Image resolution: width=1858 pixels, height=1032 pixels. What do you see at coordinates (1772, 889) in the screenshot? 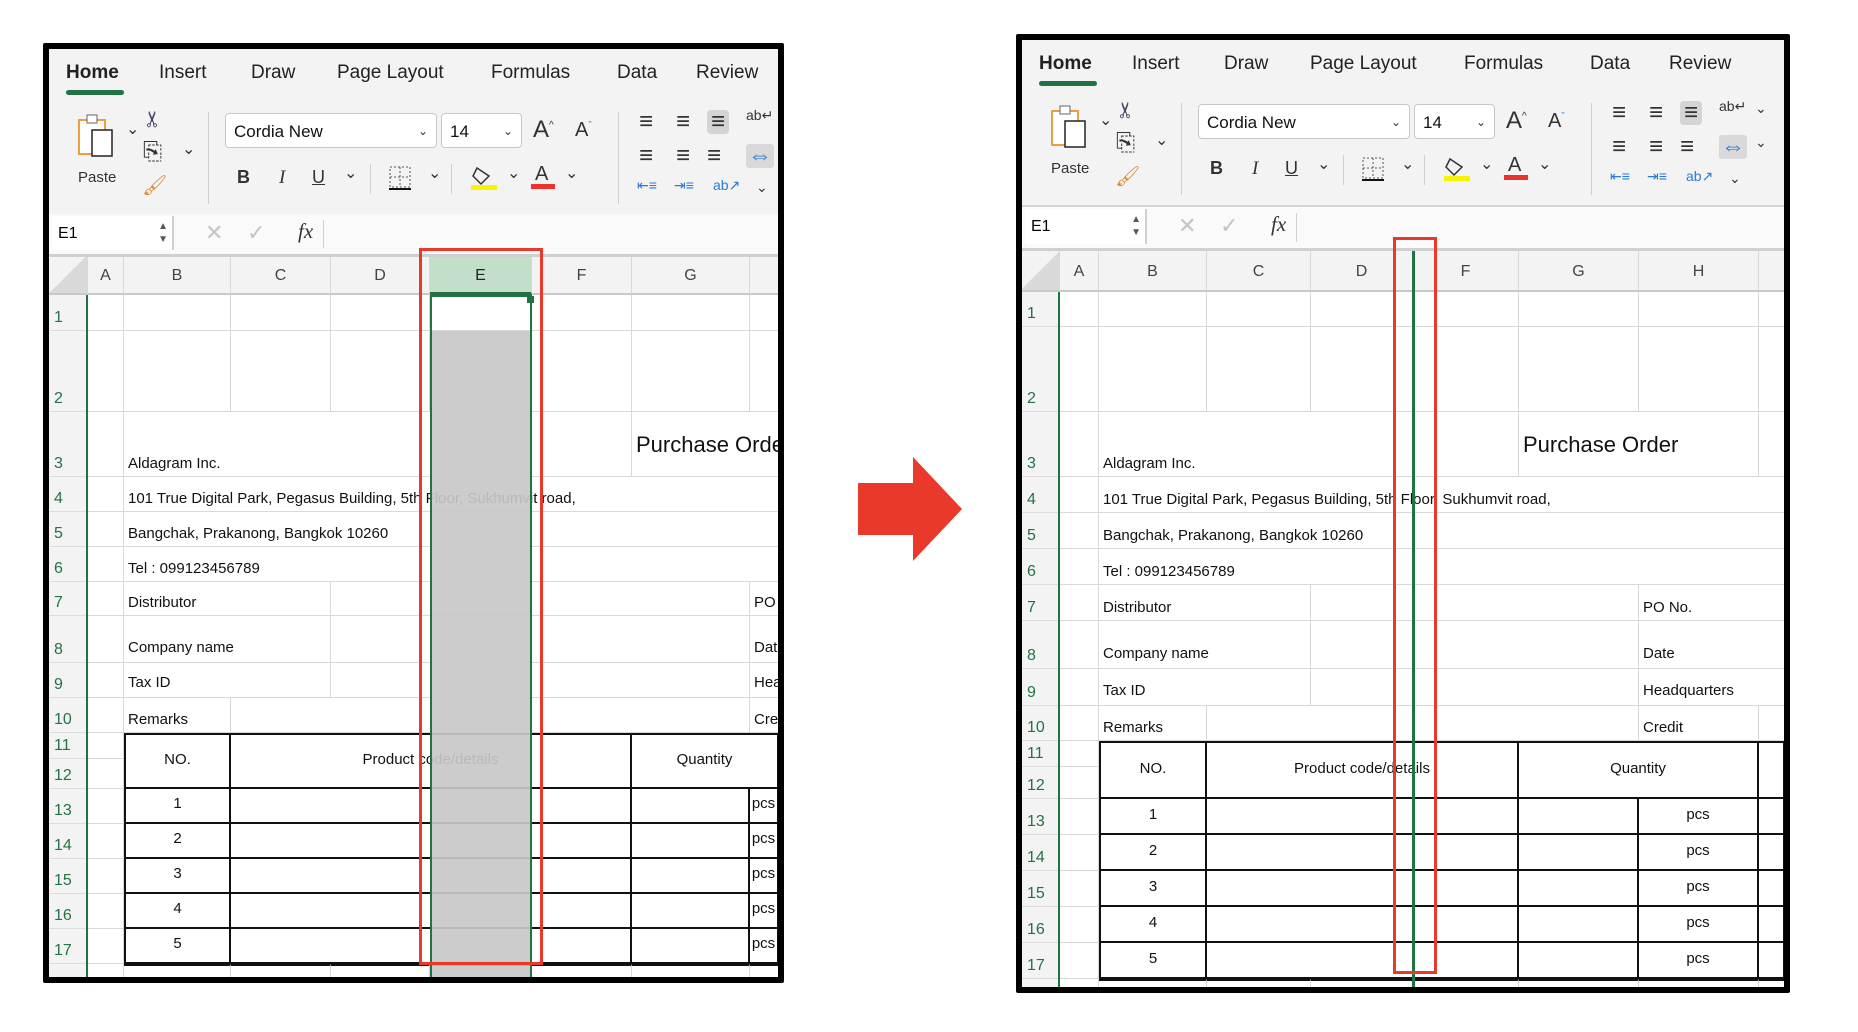
I see `cell-i15` at bounding box center [1772, 889].